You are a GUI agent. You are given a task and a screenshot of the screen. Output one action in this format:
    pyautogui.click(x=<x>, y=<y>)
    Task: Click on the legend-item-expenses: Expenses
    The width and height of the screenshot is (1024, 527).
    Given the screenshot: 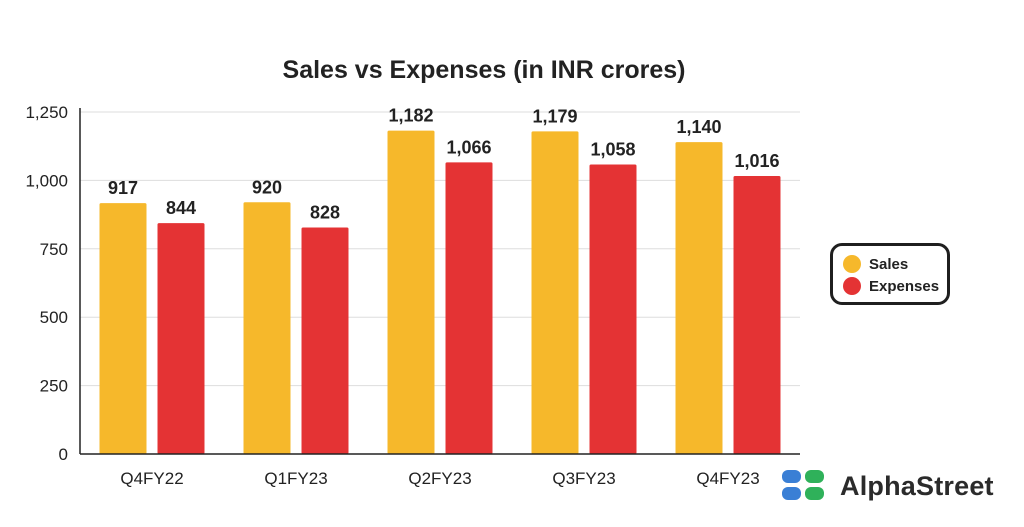 What is the action you would take?
    pyautogui.click(x=891, y=286)
    